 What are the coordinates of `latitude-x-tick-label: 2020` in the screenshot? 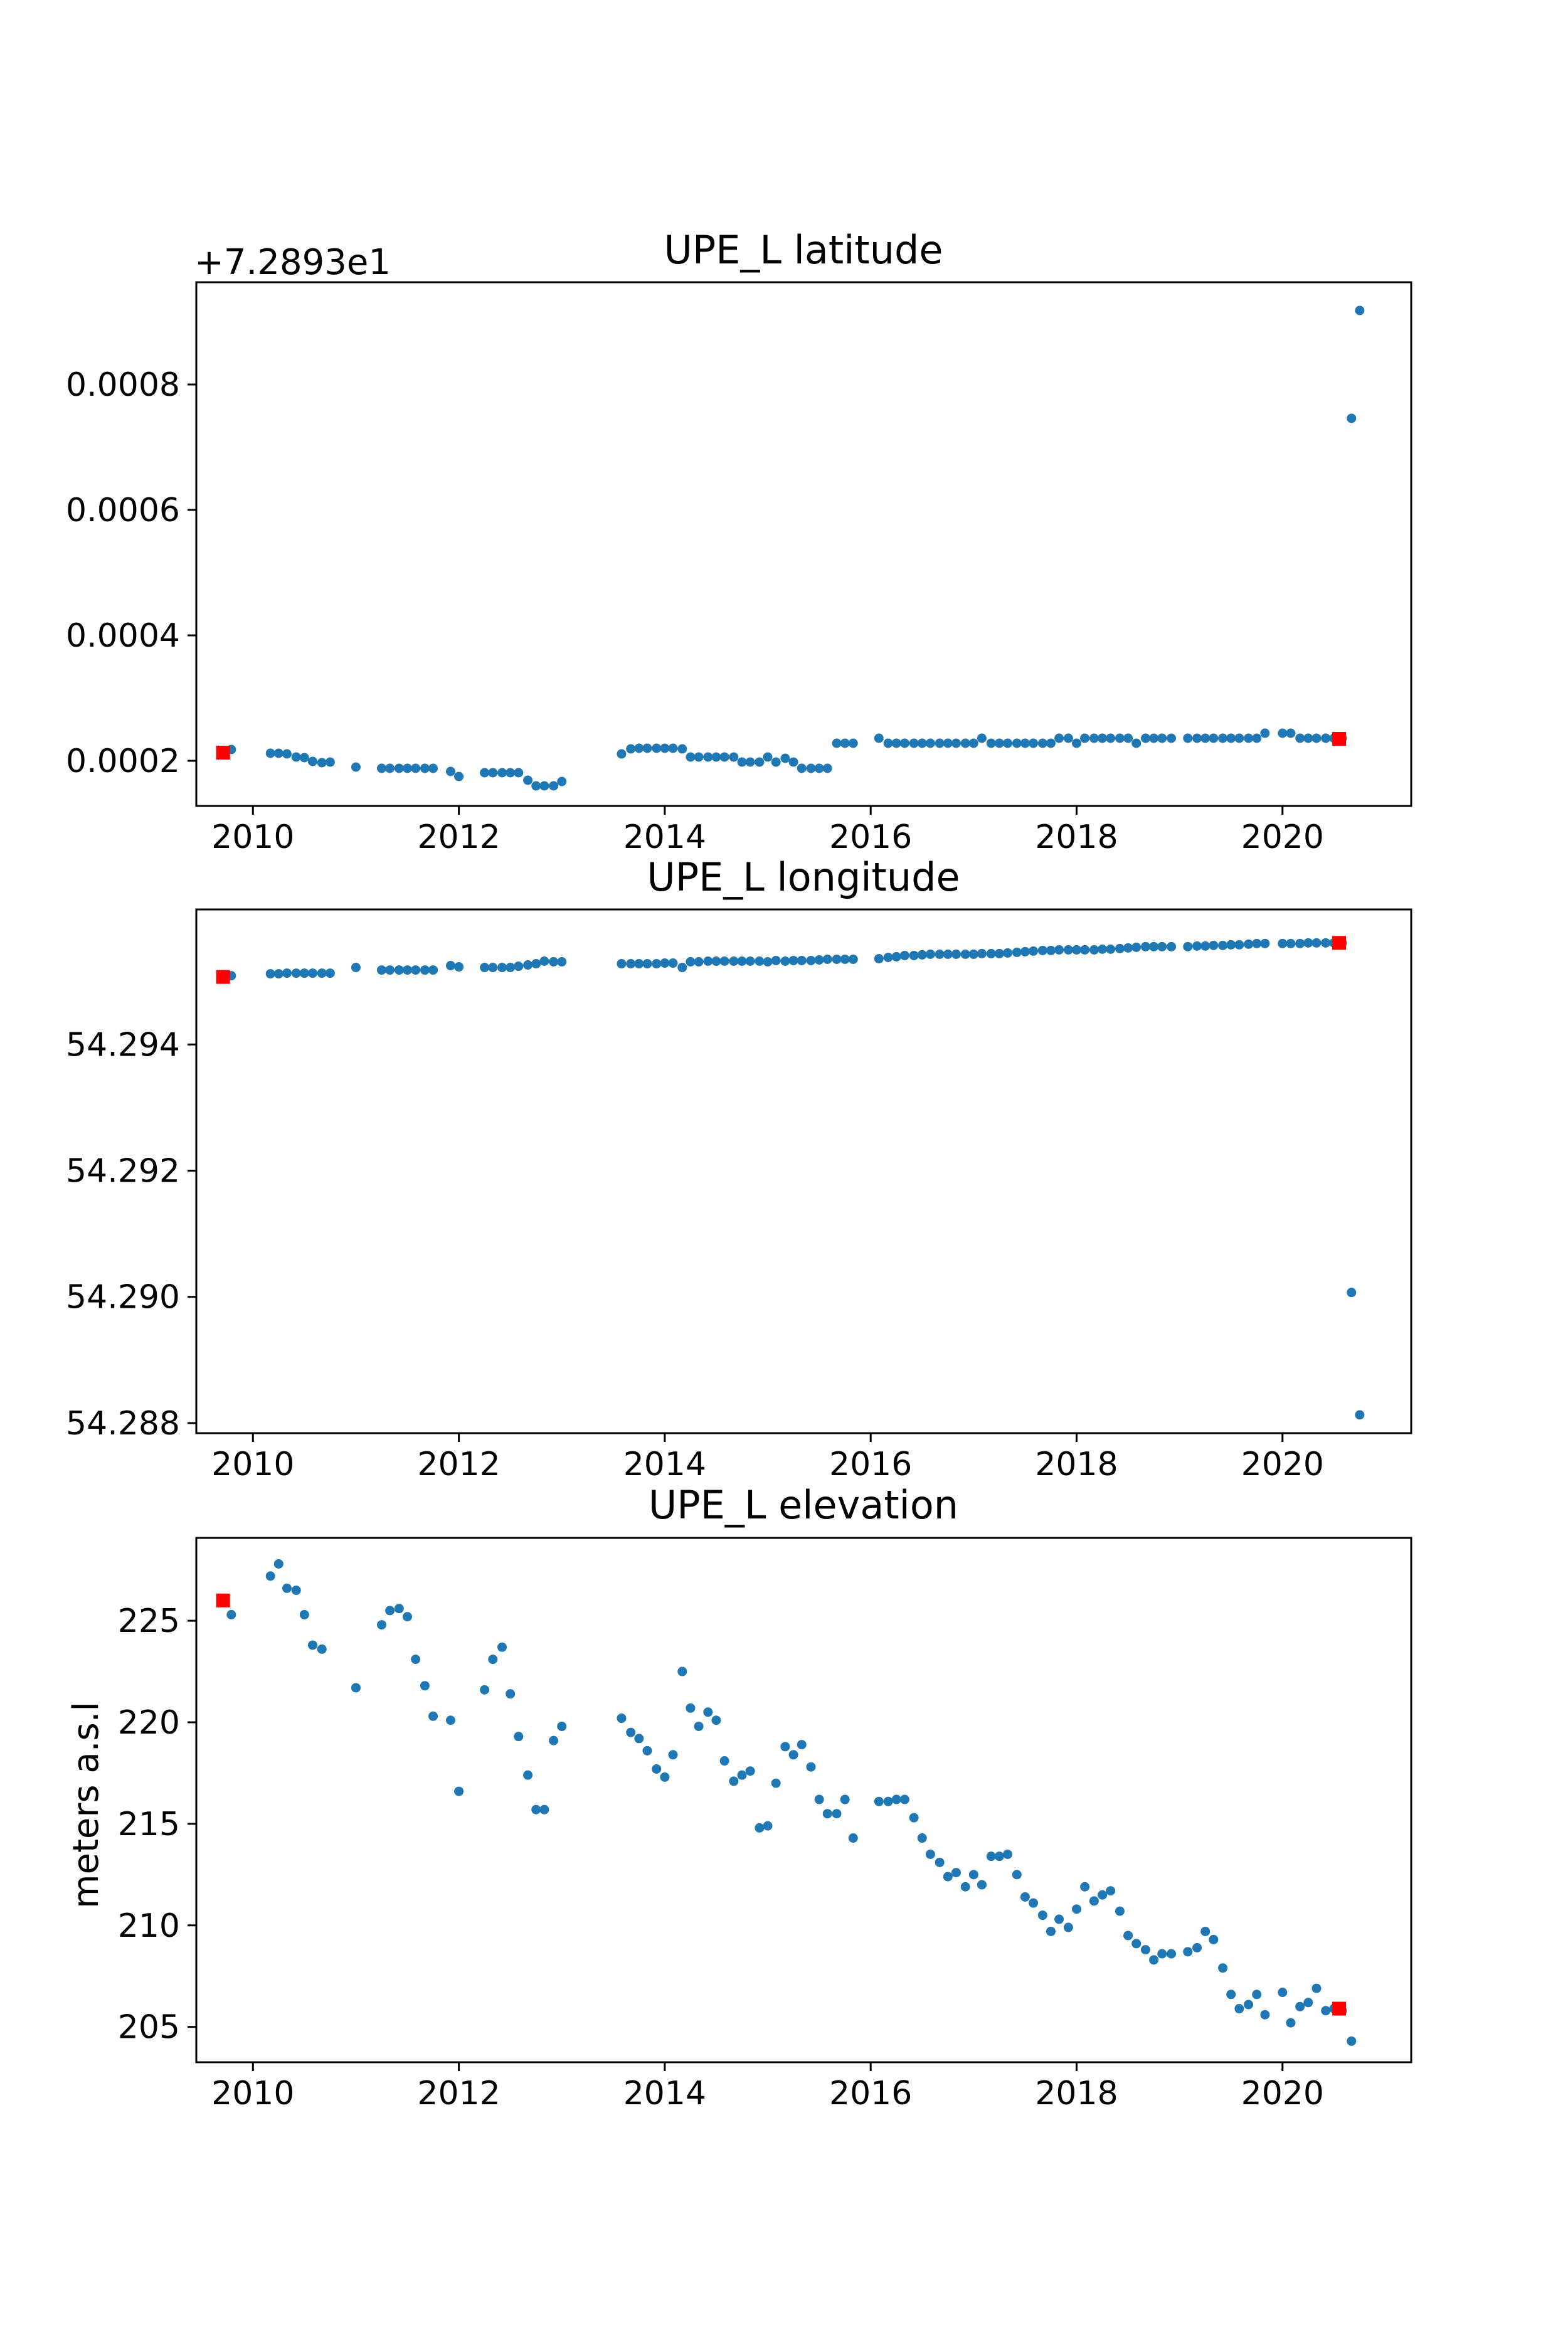 It's located at (1282, 837).